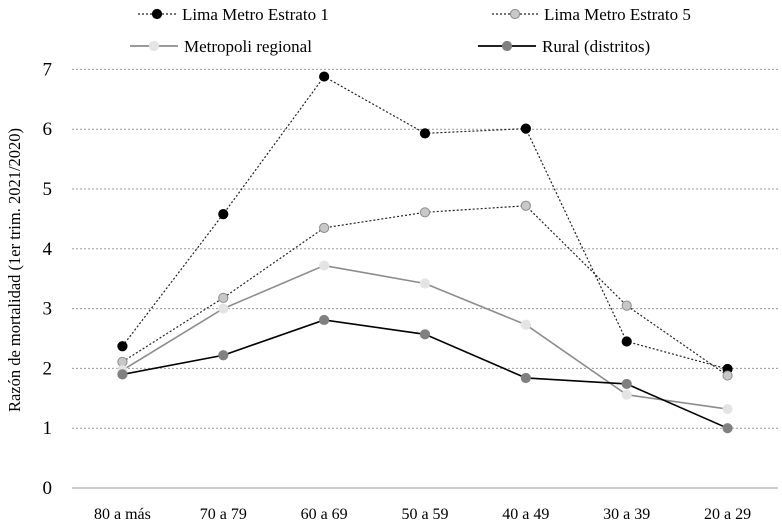  Describe the element at coordinates (48, 309) in the screenshot. I see `y-tick-label: 3` at that location.